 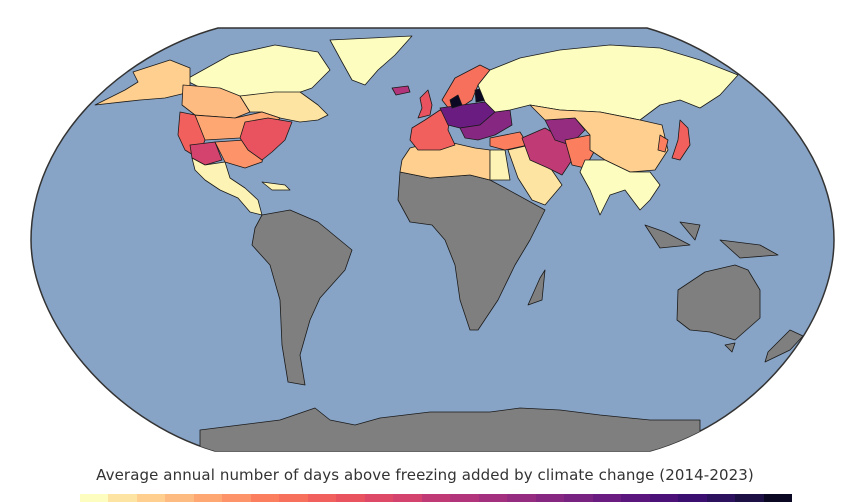 What do you see at coordinates (432, 130) in the screenshot?
I see `region-western-europe` at bounding box center [432, 130].